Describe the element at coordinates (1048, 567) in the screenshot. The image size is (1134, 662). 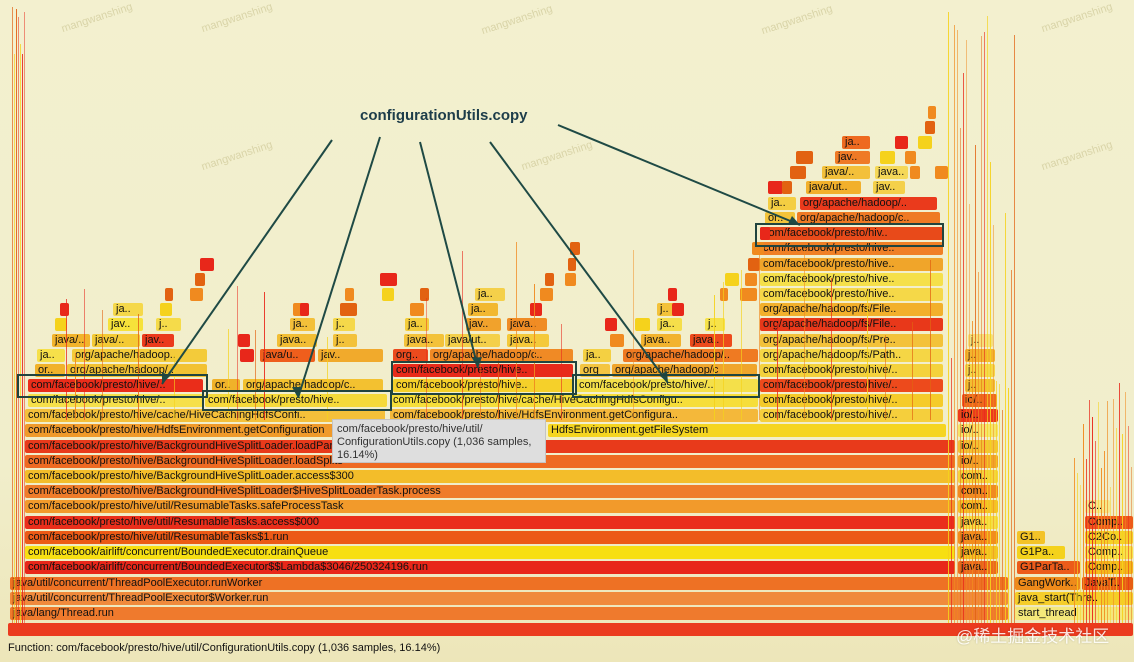
I see `flame-frame: G1ParTa..` at that location.